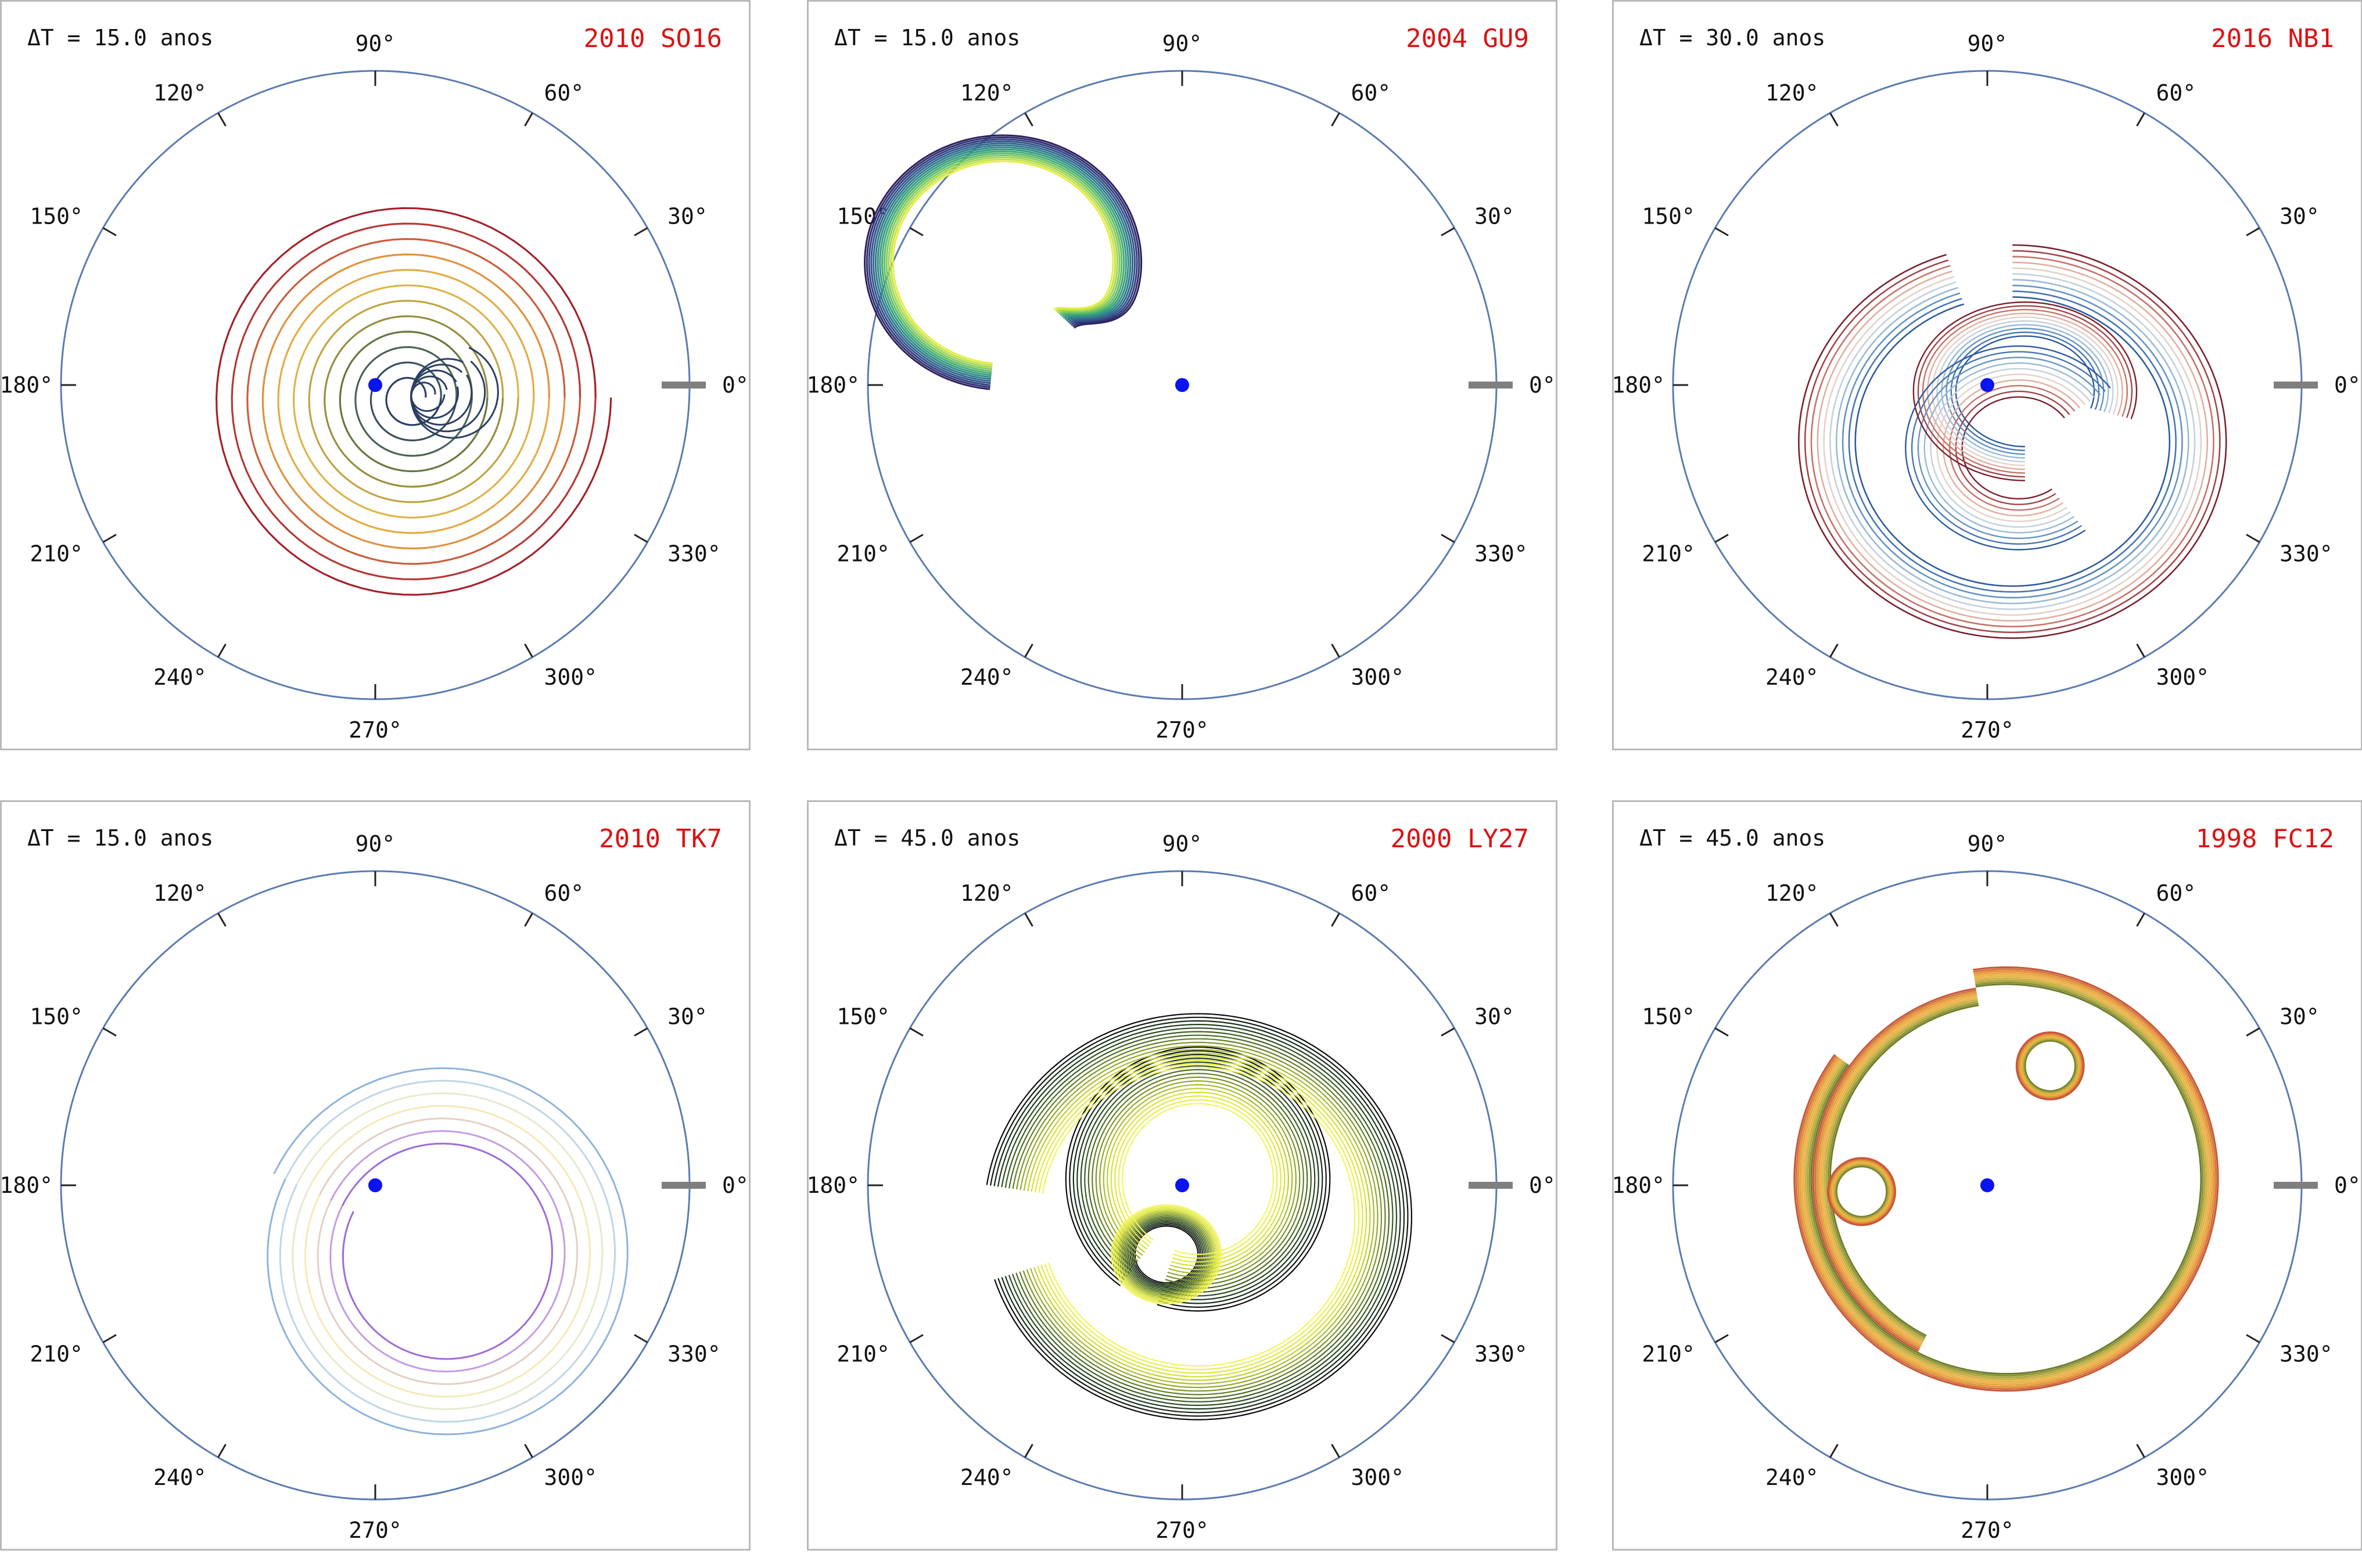  Describe the element at coordinates (987, 1477) in the screenshot. I see `angle-label: 240°` at that location.